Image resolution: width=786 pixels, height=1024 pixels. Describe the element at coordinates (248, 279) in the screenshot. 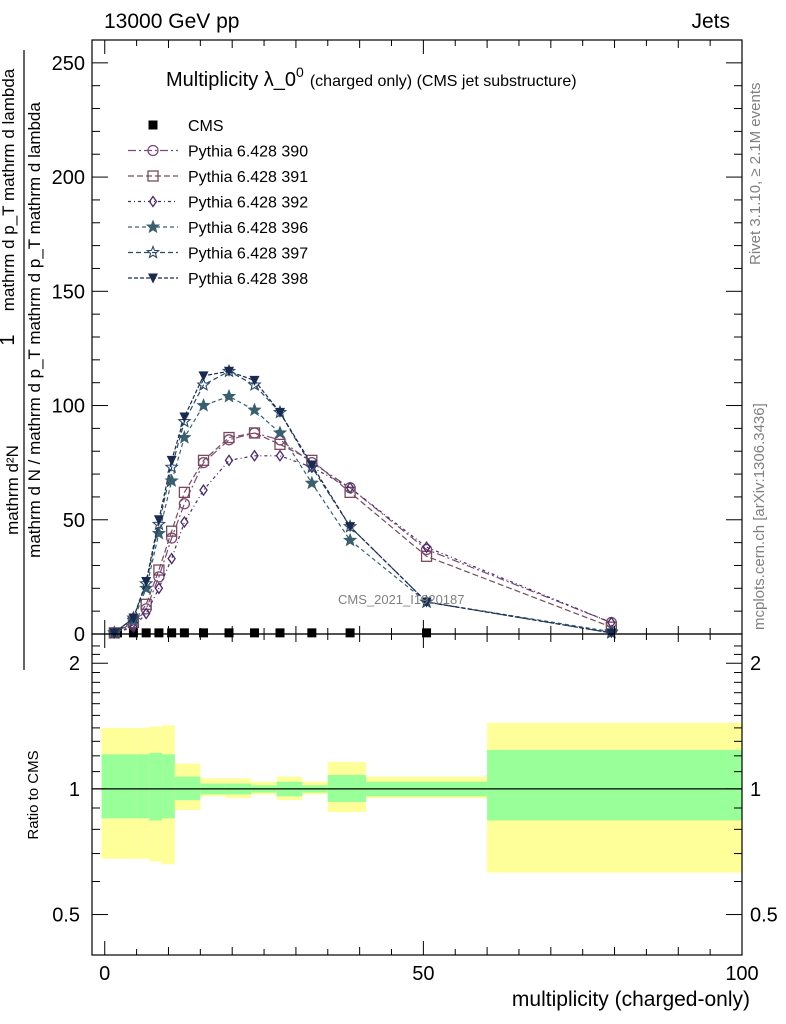

I see `legend-label: Pythia 6.428 398` at that location.